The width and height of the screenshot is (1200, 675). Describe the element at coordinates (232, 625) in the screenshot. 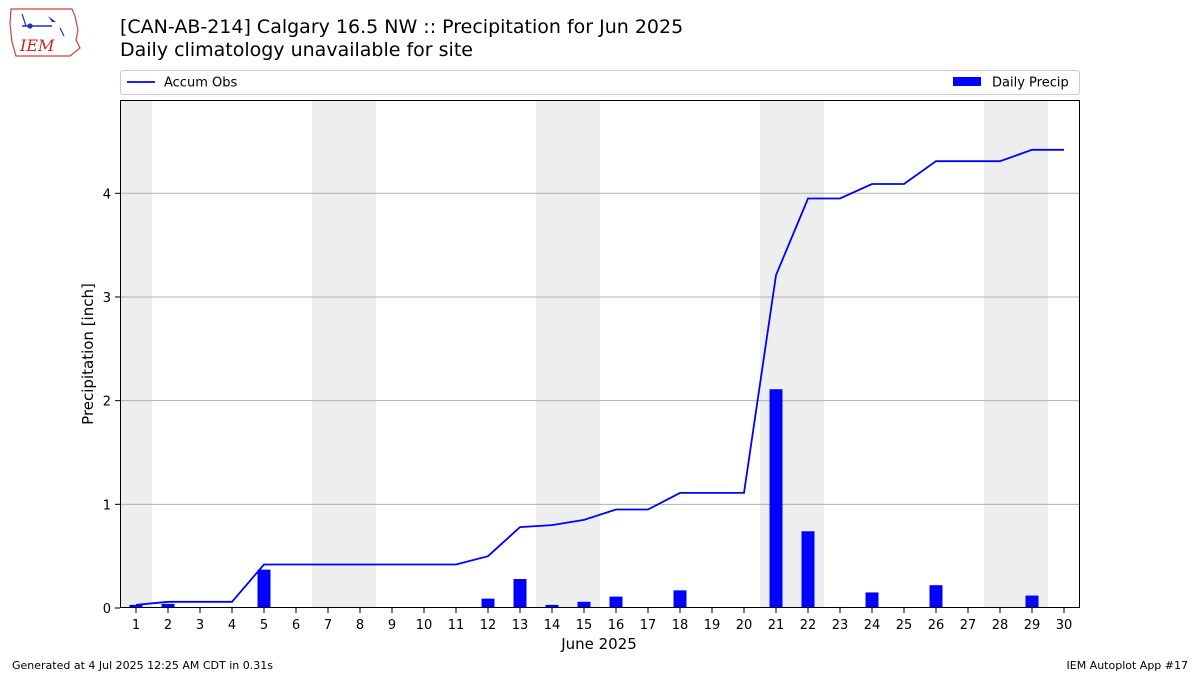

I see `x-tick-label: 4` at that location.